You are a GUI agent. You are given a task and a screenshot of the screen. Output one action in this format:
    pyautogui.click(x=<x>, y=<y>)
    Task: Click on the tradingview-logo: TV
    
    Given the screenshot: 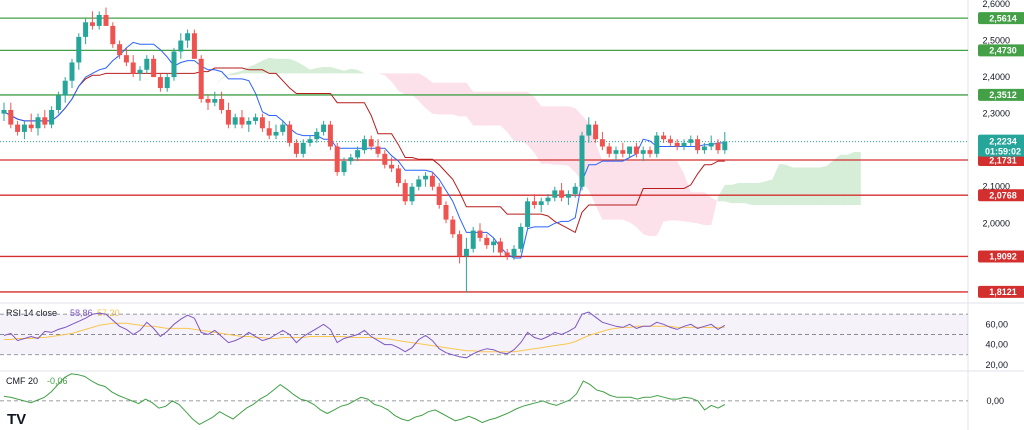 What is the action you would take?
    pyautogui.click(x=16, y=419)
    